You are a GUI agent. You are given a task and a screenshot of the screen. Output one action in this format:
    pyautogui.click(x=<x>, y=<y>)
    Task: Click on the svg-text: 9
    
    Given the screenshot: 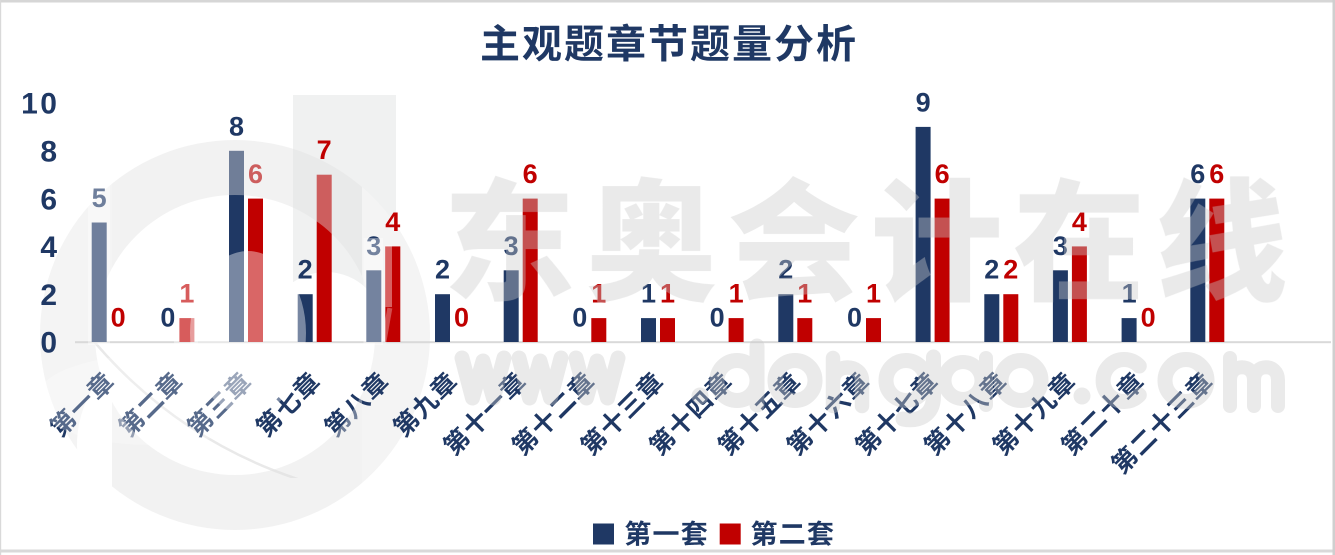 What is the action you would take?
    pyautogui.click(x=923, y=102)
    